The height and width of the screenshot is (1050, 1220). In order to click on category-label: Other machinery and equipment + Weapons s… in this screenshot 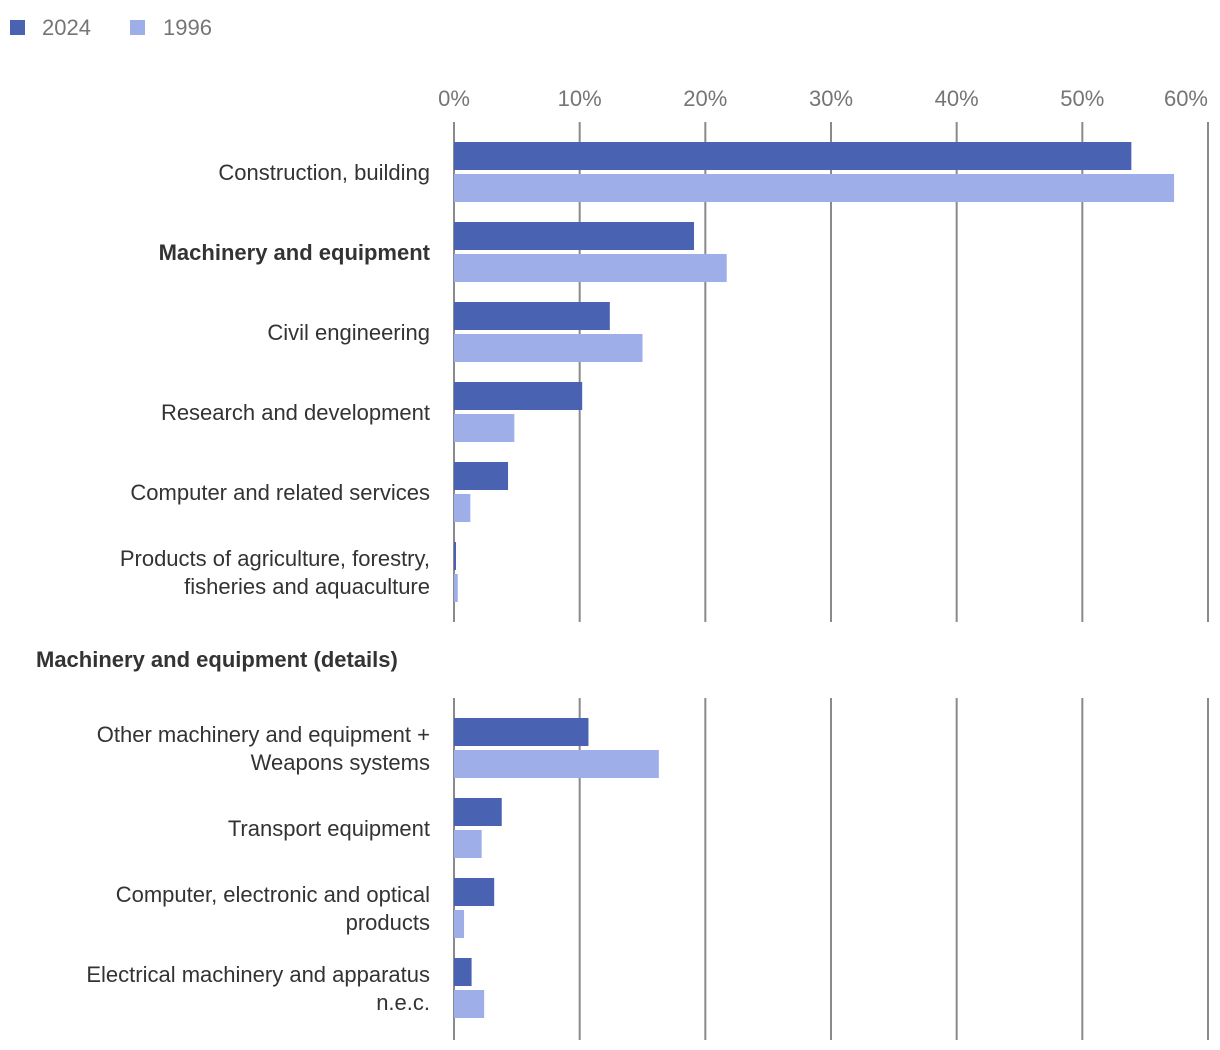, I will do `click(263, 748)`.